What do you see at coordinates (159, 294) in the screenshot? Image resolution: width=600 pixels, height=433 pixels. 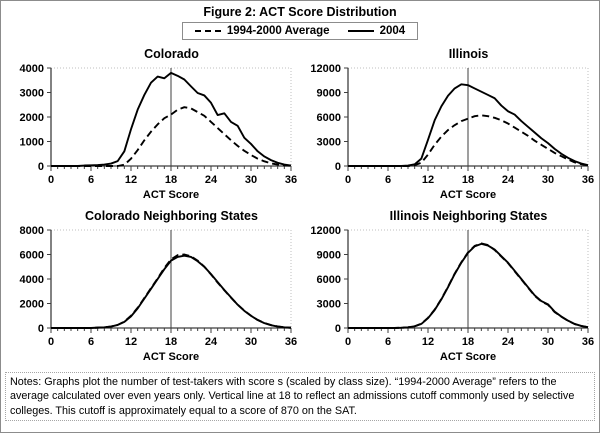 I see `chart-canvas-colorado-neighboring: 0 2000 4000 6000 8000 0 6 12 18 24 30 36 ACT Score` at bounding box center [159, 294].